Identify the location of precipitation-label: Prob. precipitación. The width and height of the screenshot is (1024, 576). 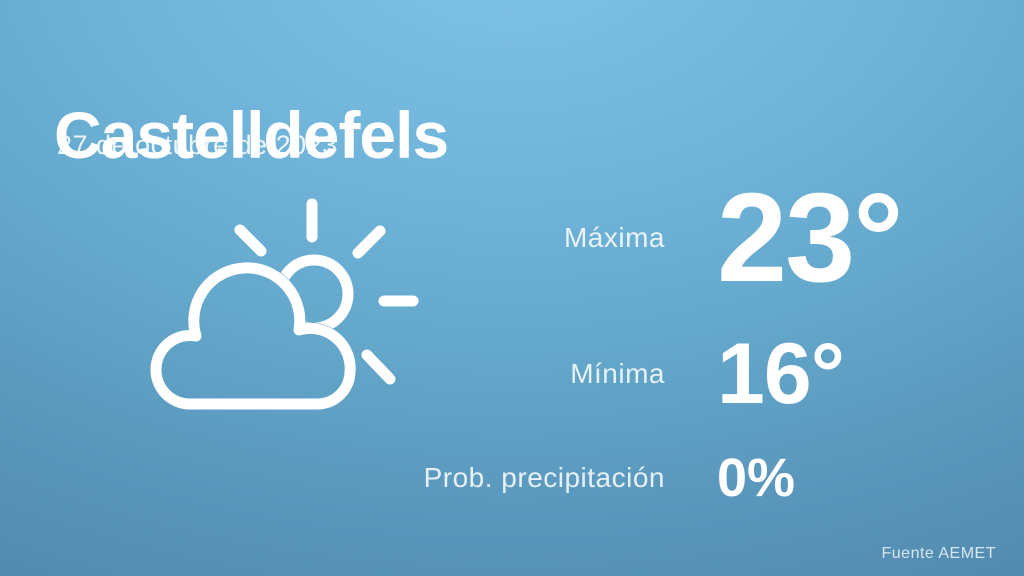
(544, 477).